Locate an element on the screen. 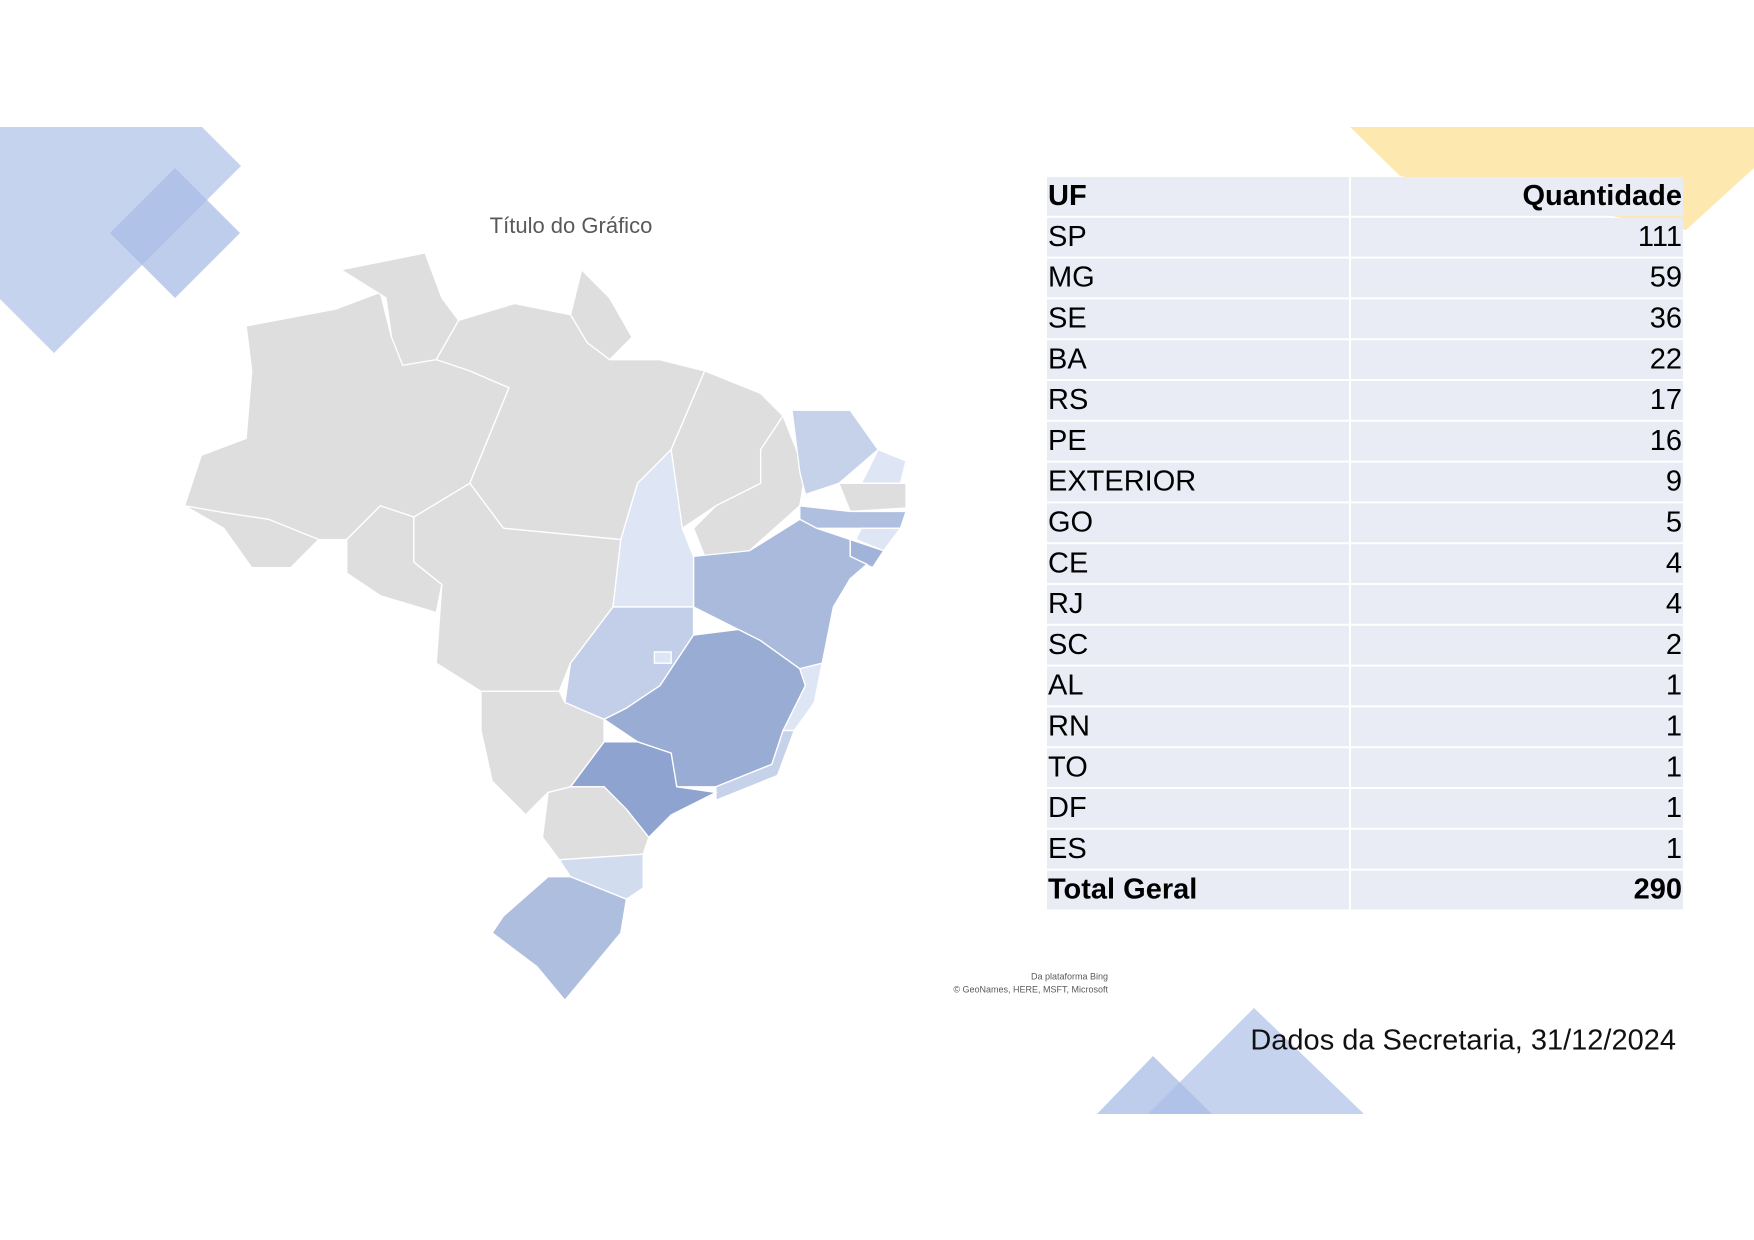 The image size is (1754, 1240). map-attribution: Da plataforma Bing is located at coordinates (1069, 976).